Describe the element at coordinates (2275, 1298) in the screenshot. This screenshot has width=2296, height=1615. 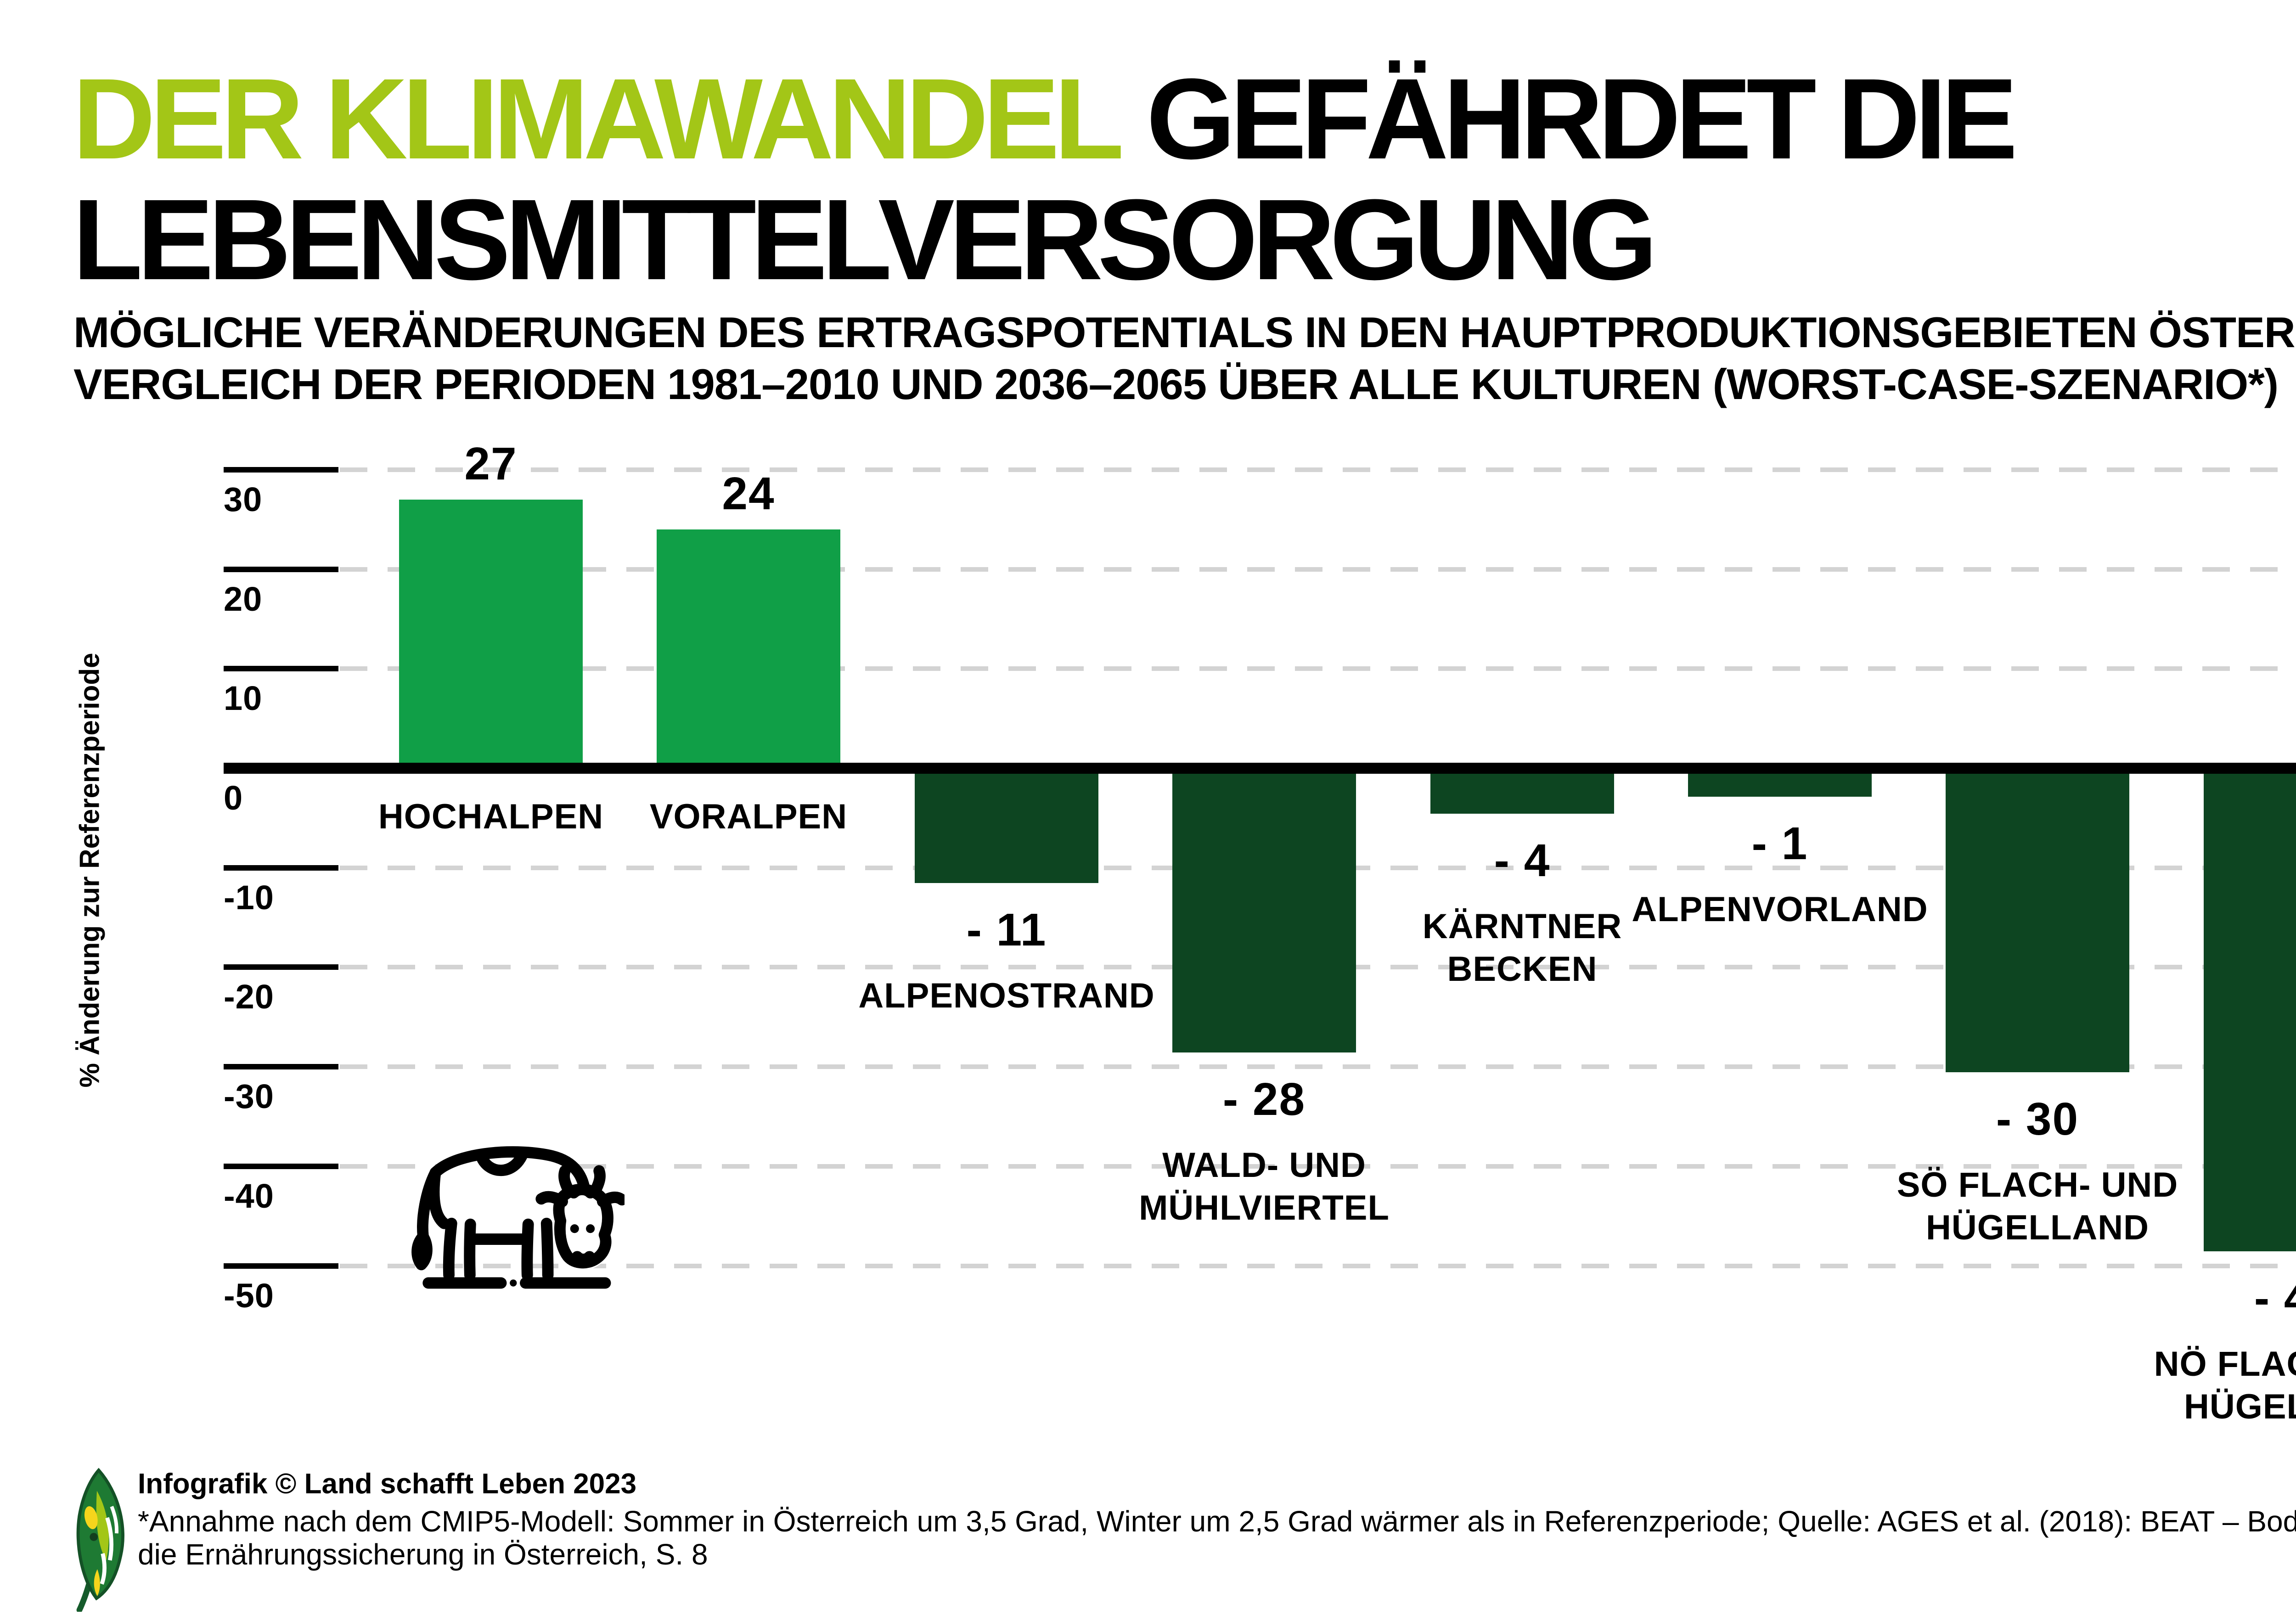
I see `bar-value-label: - 48` at that location.